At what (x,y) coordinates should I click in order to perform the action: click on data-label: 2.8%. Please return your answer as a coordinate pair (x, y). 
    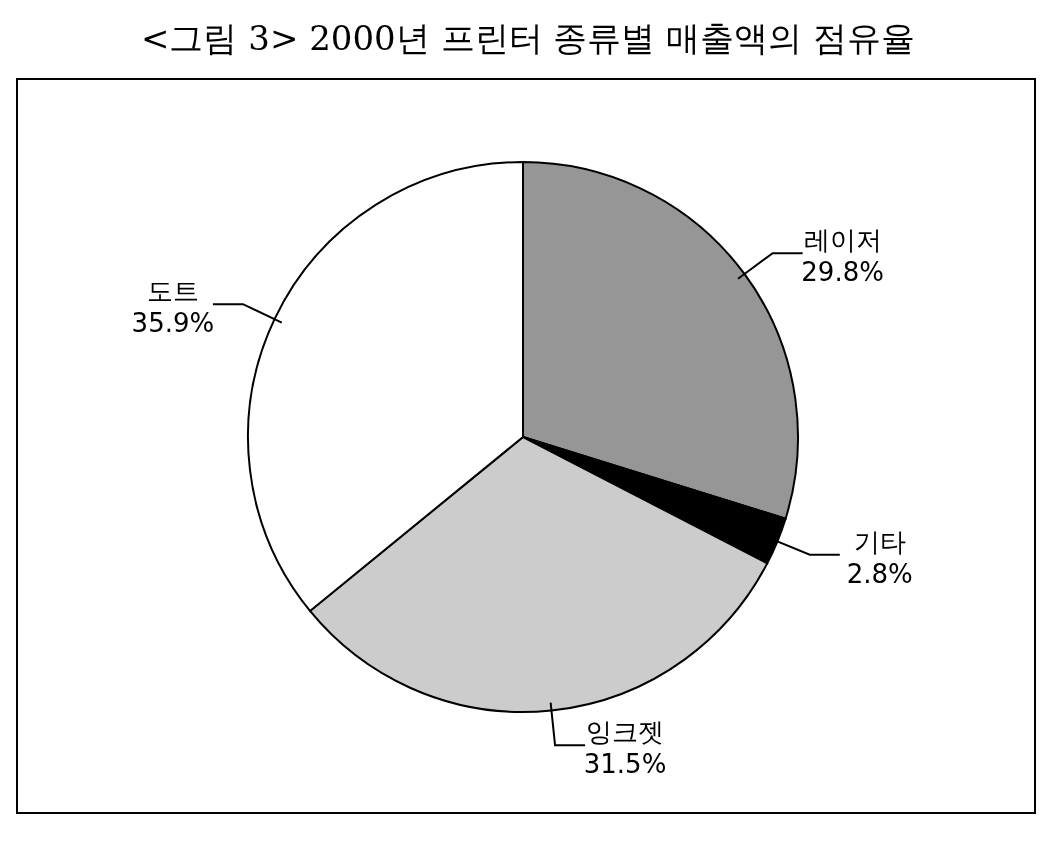
    Looking at the image, I should click on (879, 573).